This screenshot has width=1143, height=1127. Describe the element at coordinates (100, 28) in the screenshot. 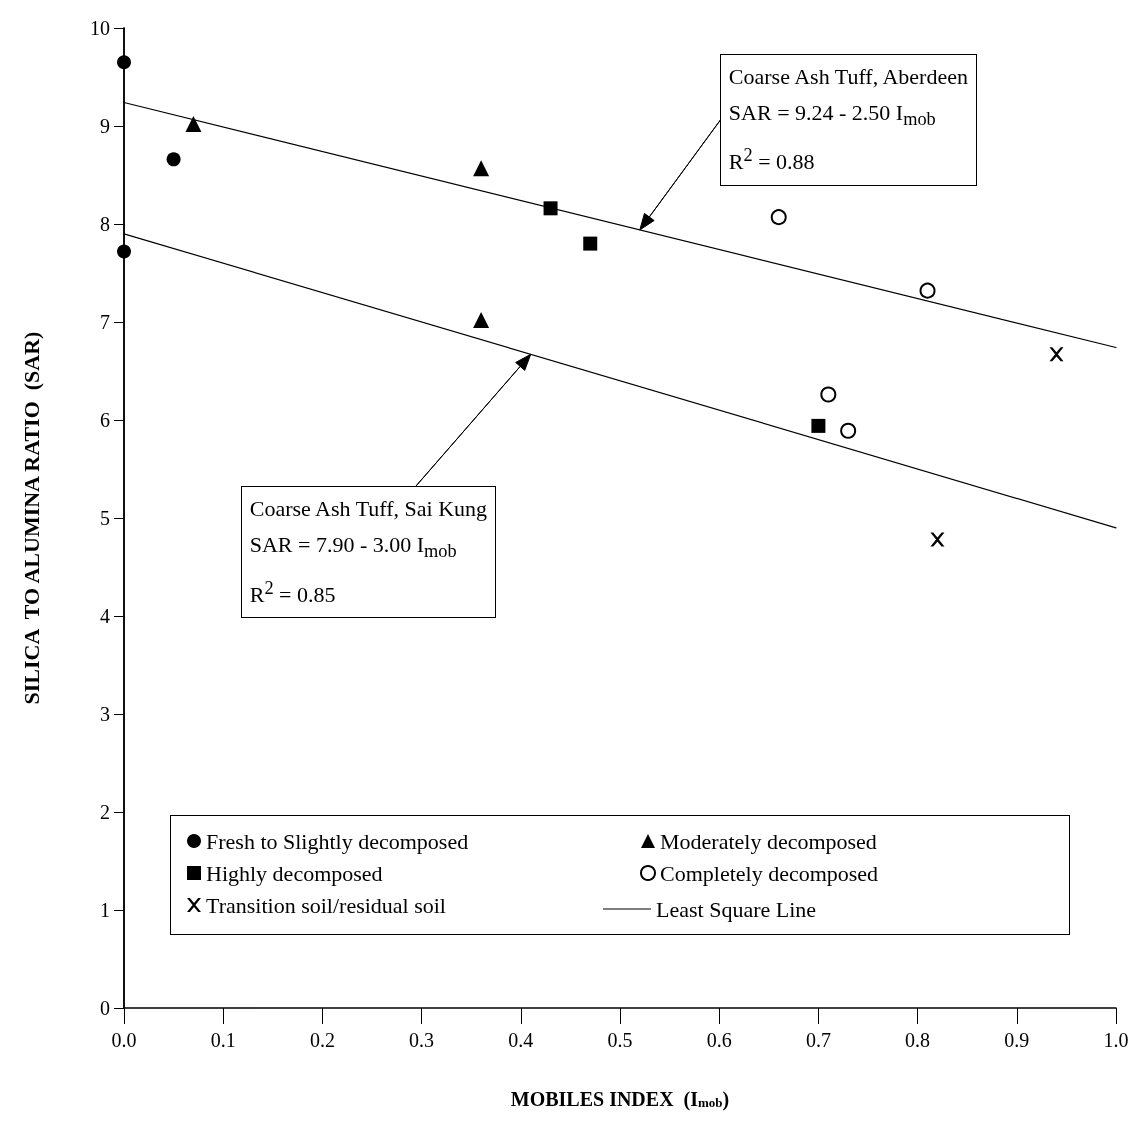

I see `y-tick-label: 10` at that location.